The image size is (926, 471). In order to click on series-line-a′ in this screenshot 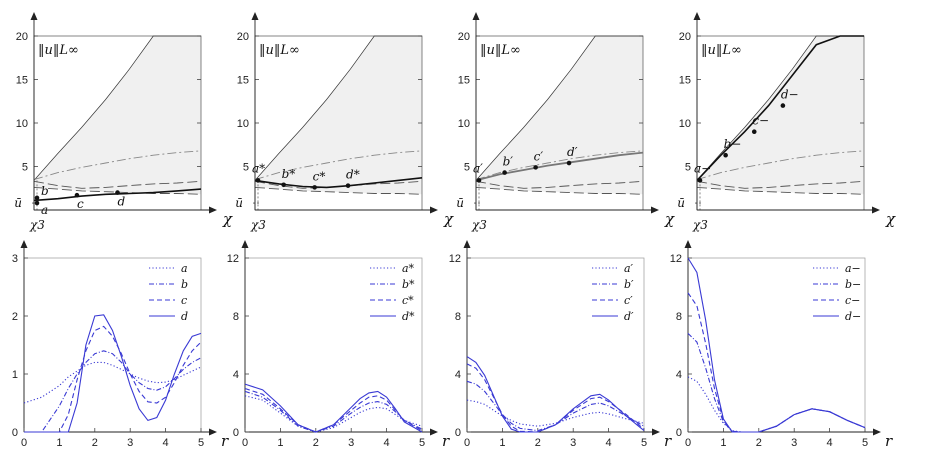, I will do `click(555, 413)`.